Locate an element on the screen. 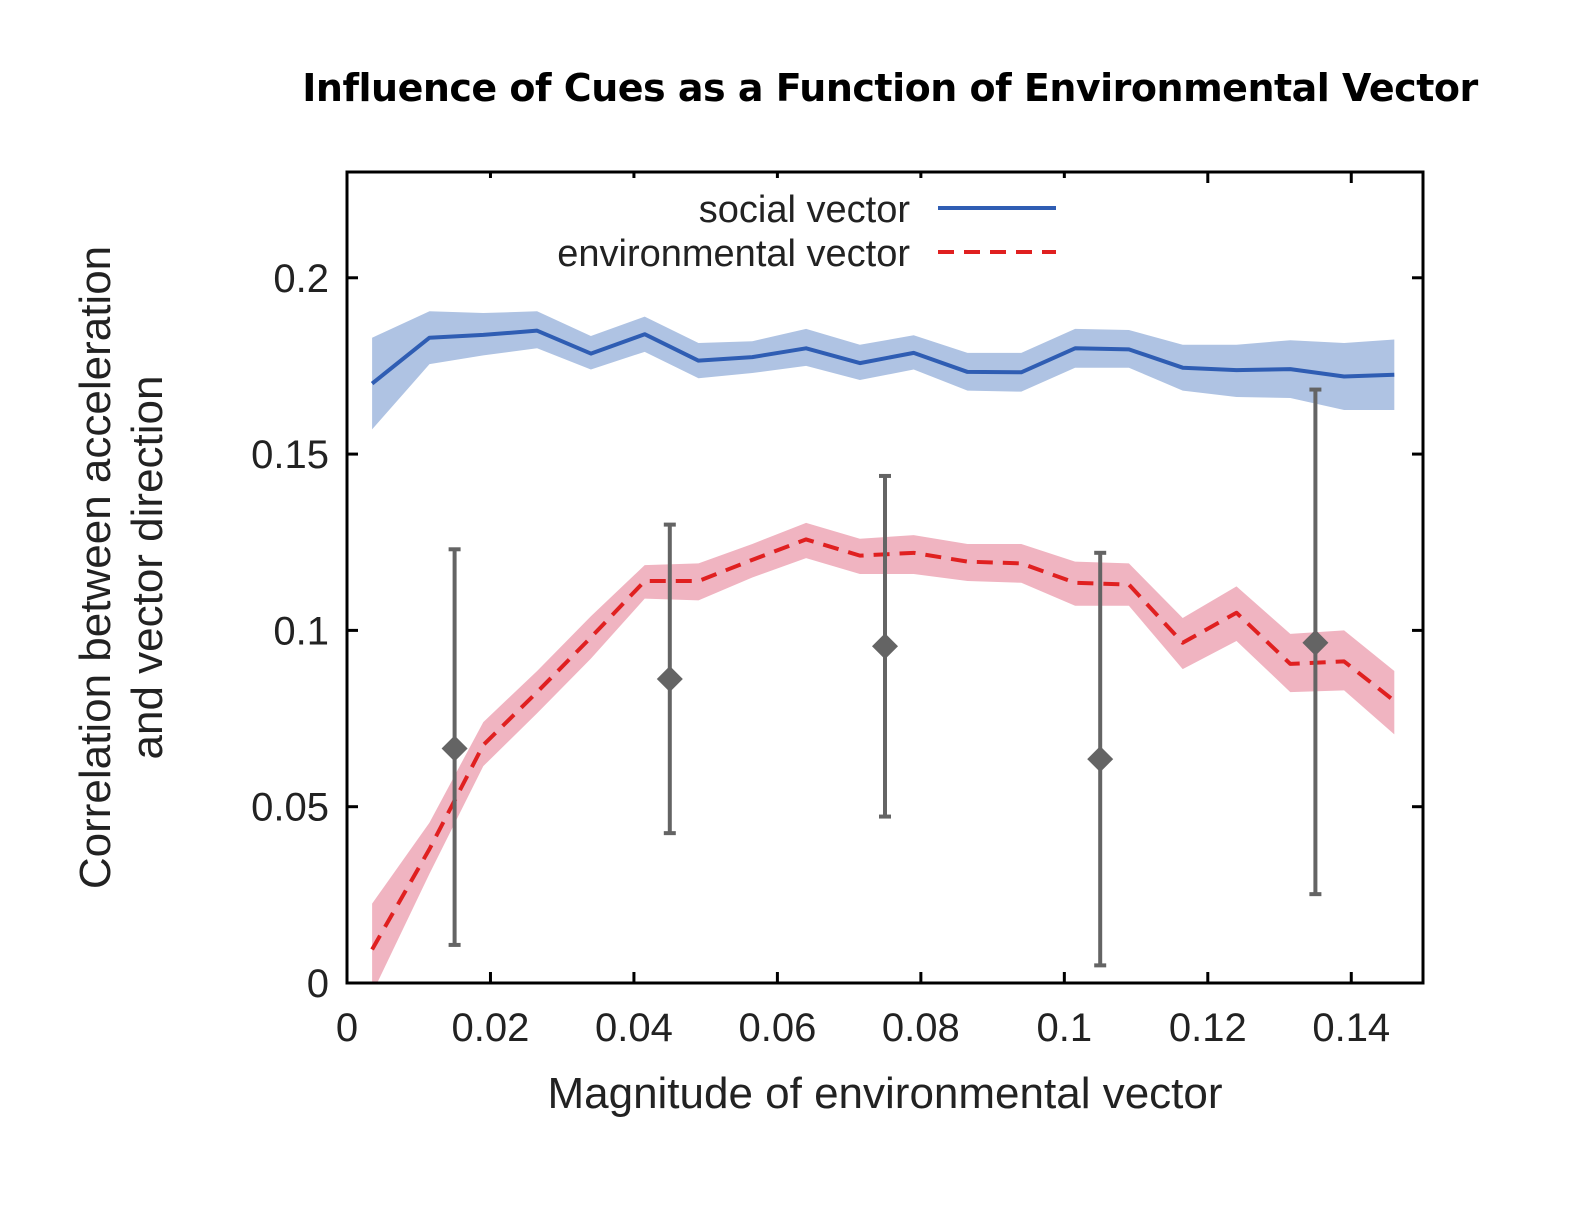  x-tick-label: 0.1 is located at coordinates (1065, 1028).